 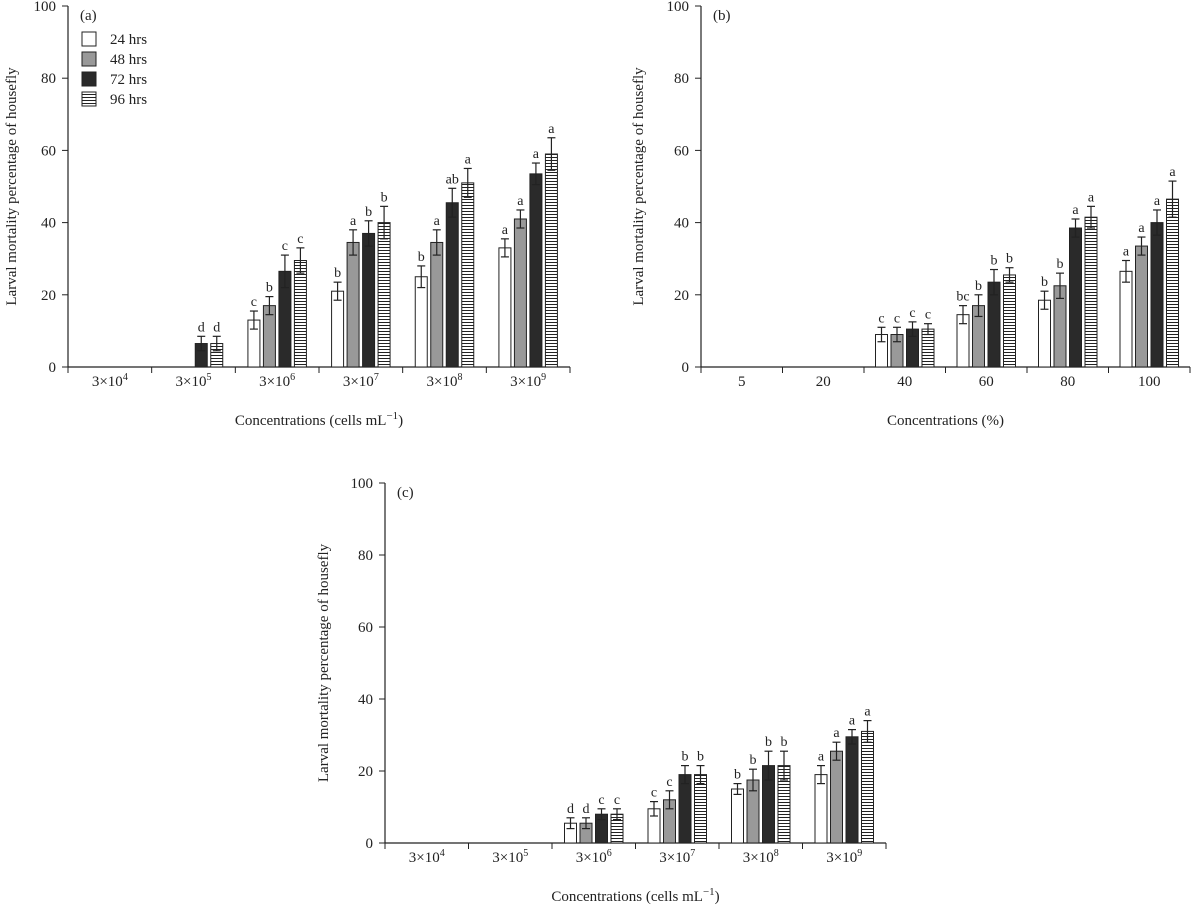 I want to click on significance-label: ab, so click(x=452, y=179).